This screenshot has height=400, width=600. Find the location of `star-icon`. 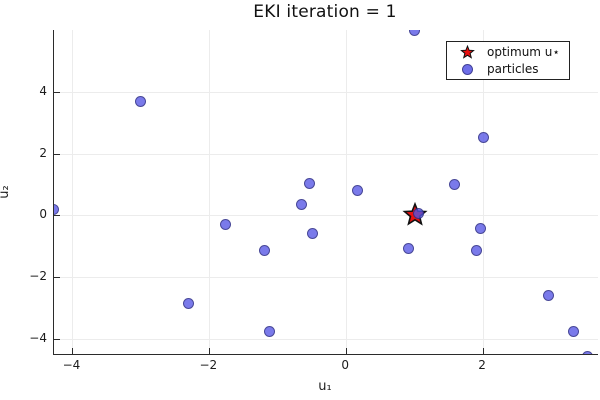

star-icon is located at coordinates (467, 52).